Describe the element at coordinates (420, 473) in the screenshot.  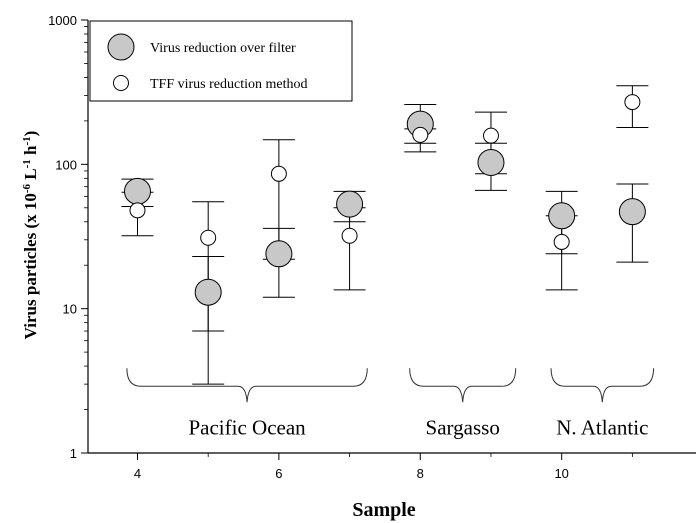
I see `x-tick-label: 8` at that location.